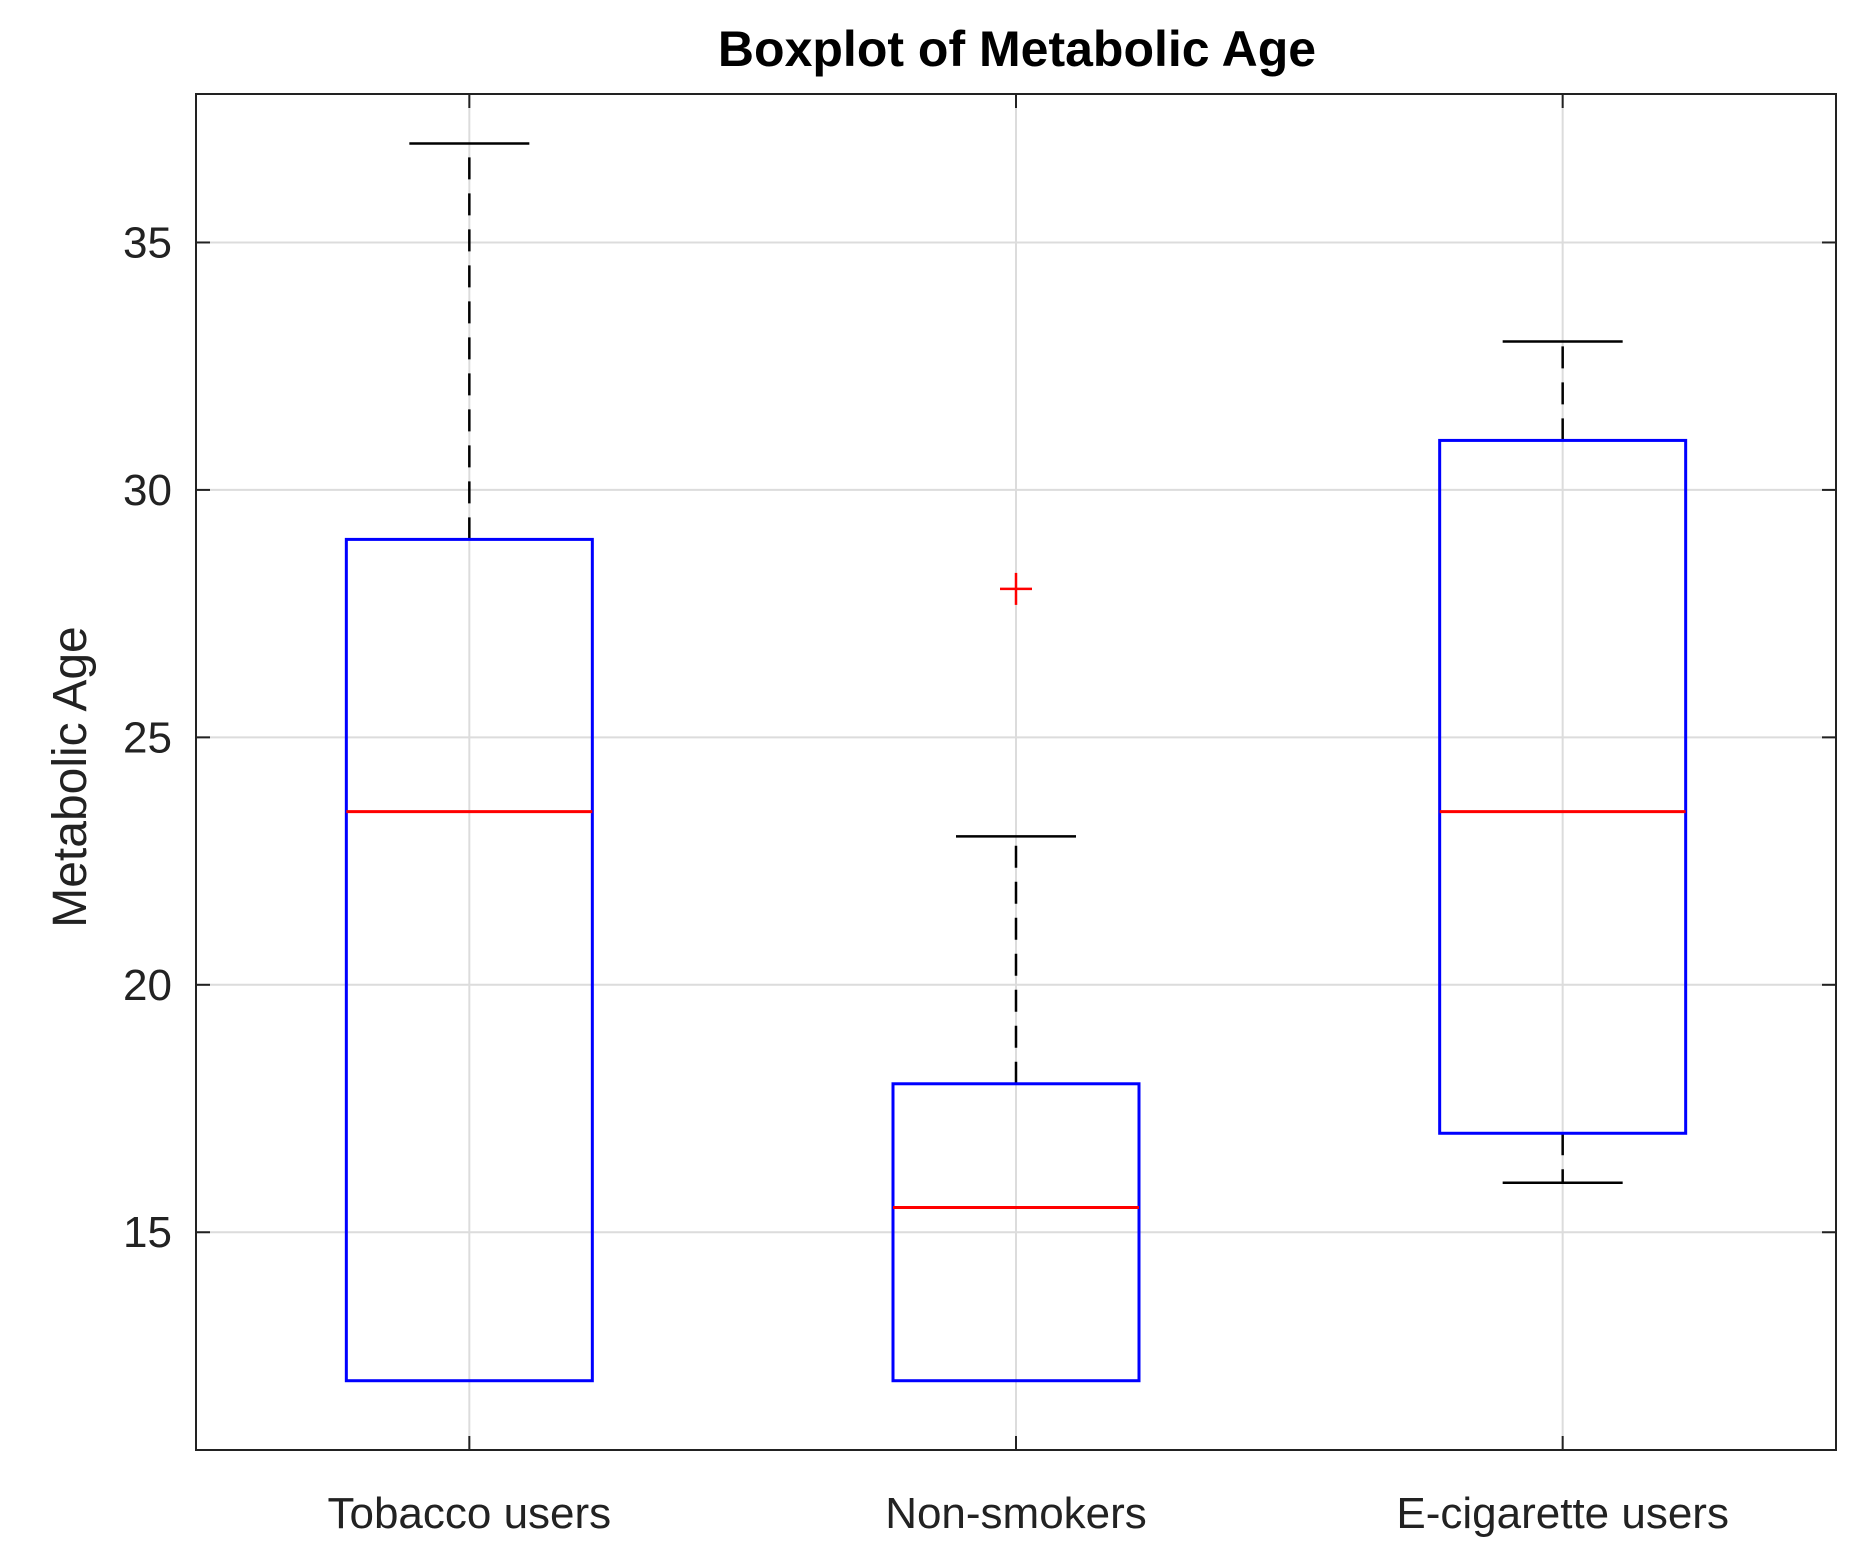 The image size is (1875, 1542). I want to click on y-tick-label: 25, so click(147, 737).